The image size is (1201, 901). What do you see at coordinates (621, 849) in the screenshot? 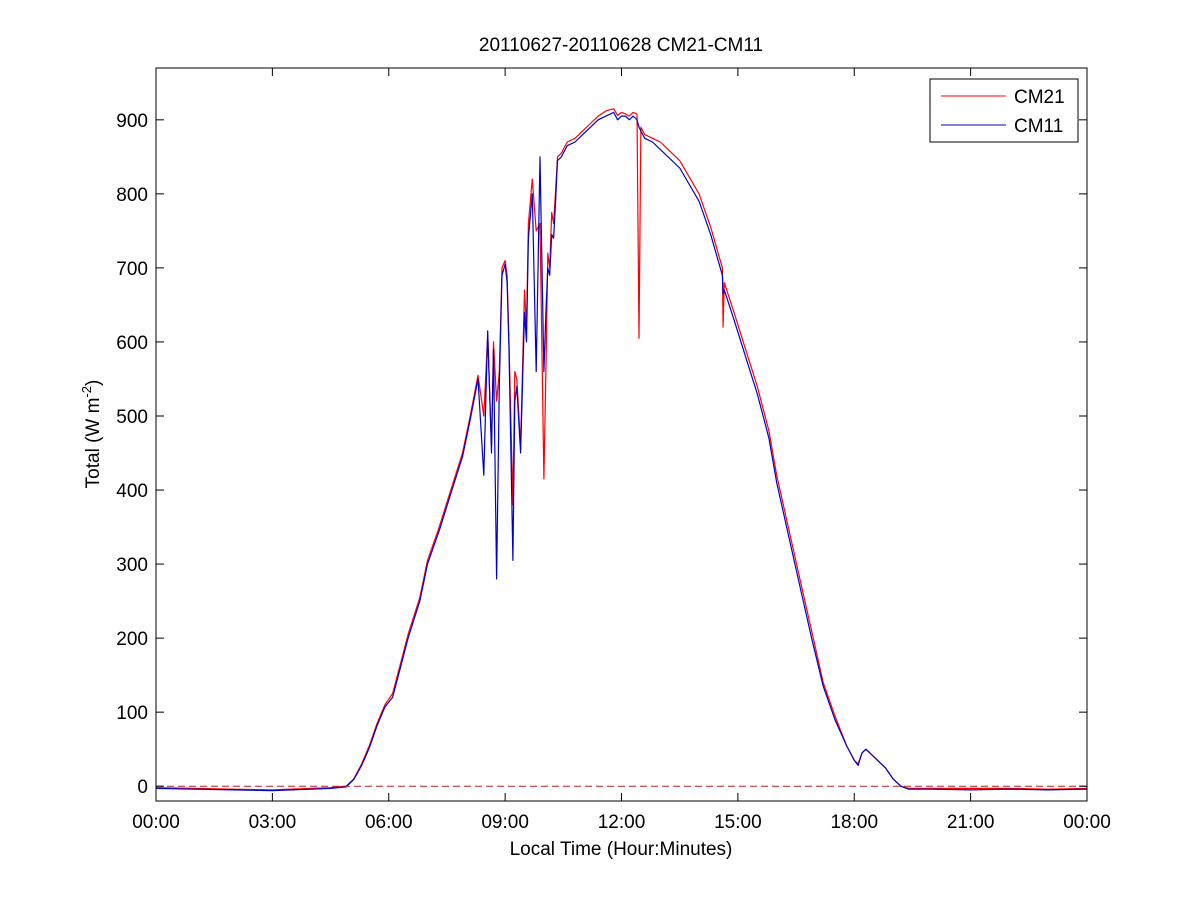
I see `x-axis-label: Local Time (Hour:Minutes)` at bounding box center [621, 849].